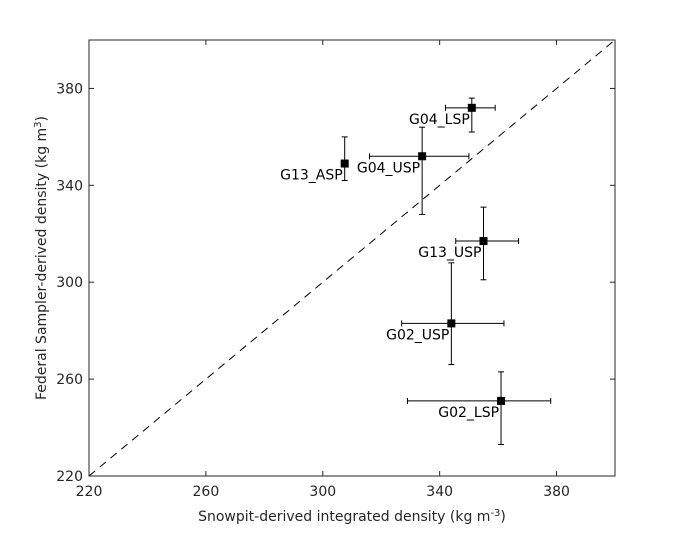  Describe the element at coordinates (42, 264) in the screenshot. I see `y-axis-label-text: Federal Sampler-derived density (kg m` at that location.